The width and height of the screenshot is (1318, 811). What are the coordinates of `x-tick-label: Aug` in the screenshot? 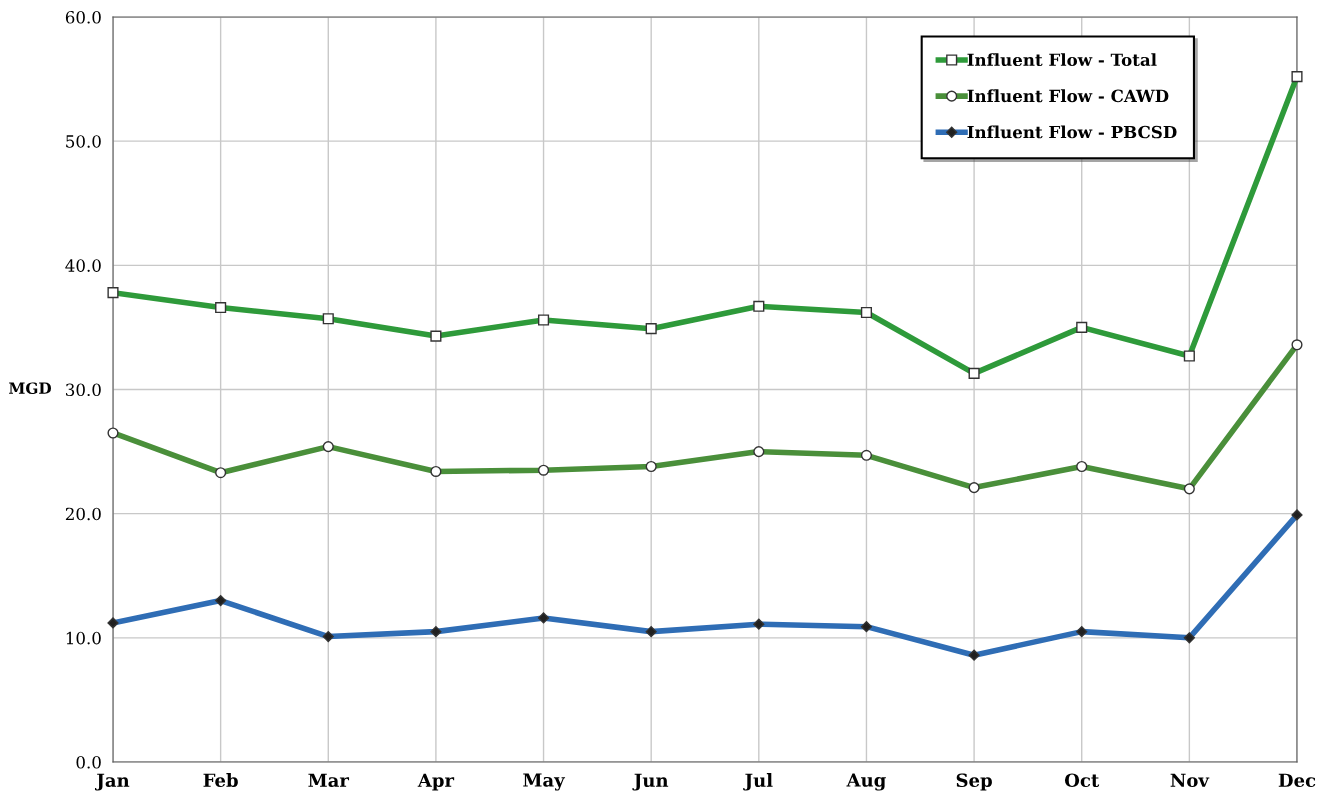 It's located at (866, 782).